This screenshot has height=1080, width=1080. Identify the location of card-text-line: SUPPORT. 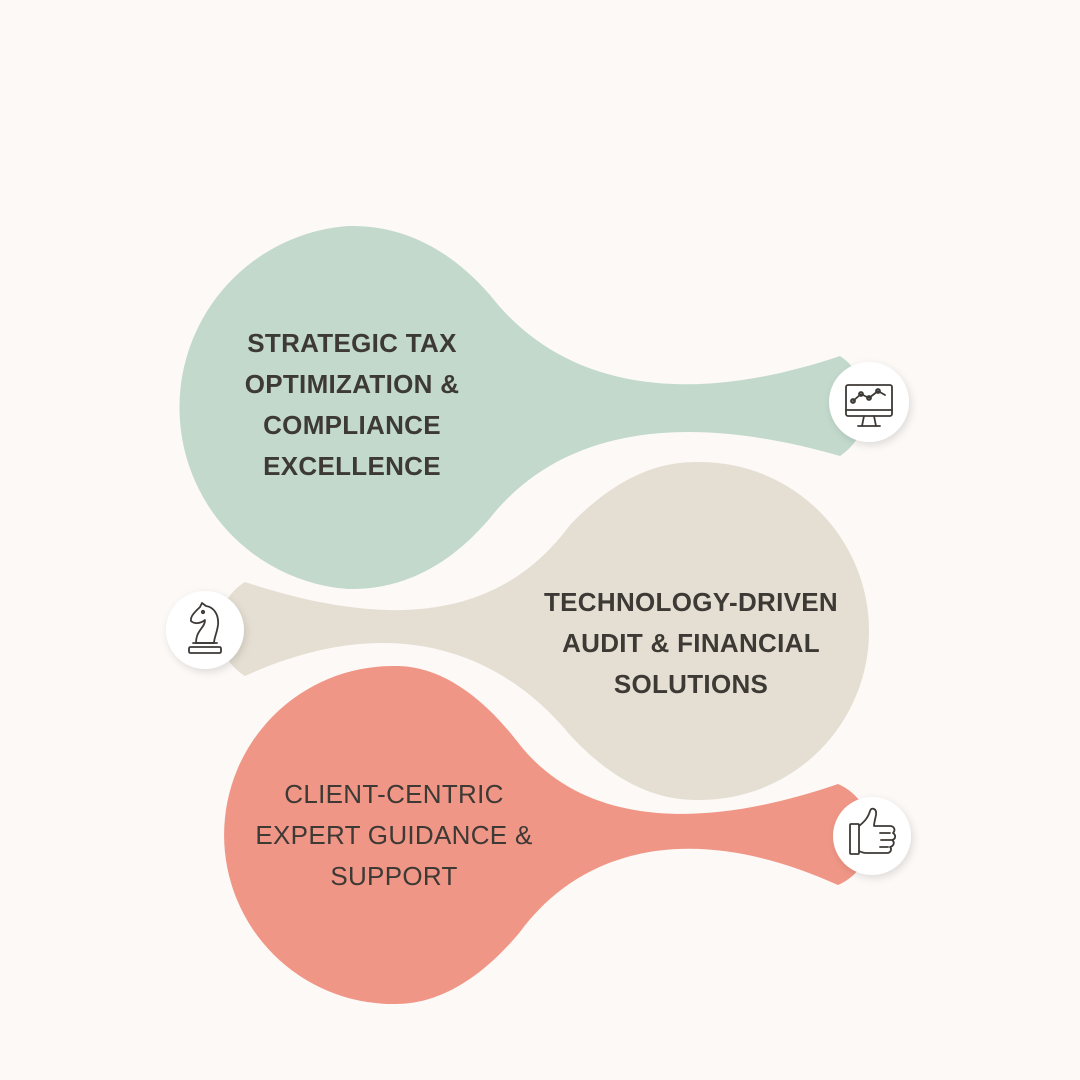
(394, 876).